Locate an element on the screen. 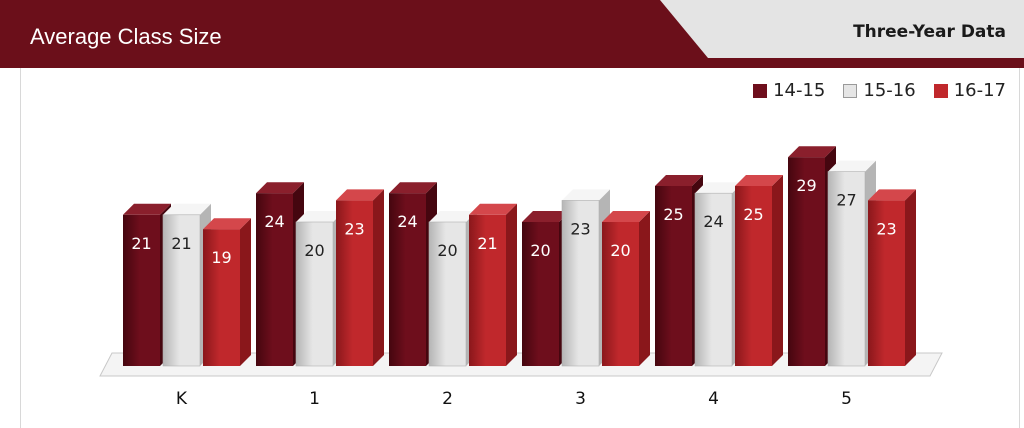 This screenshot has height=428, width=1024. data-label-15-16-3: 23 is located at coordinates (580, 228).